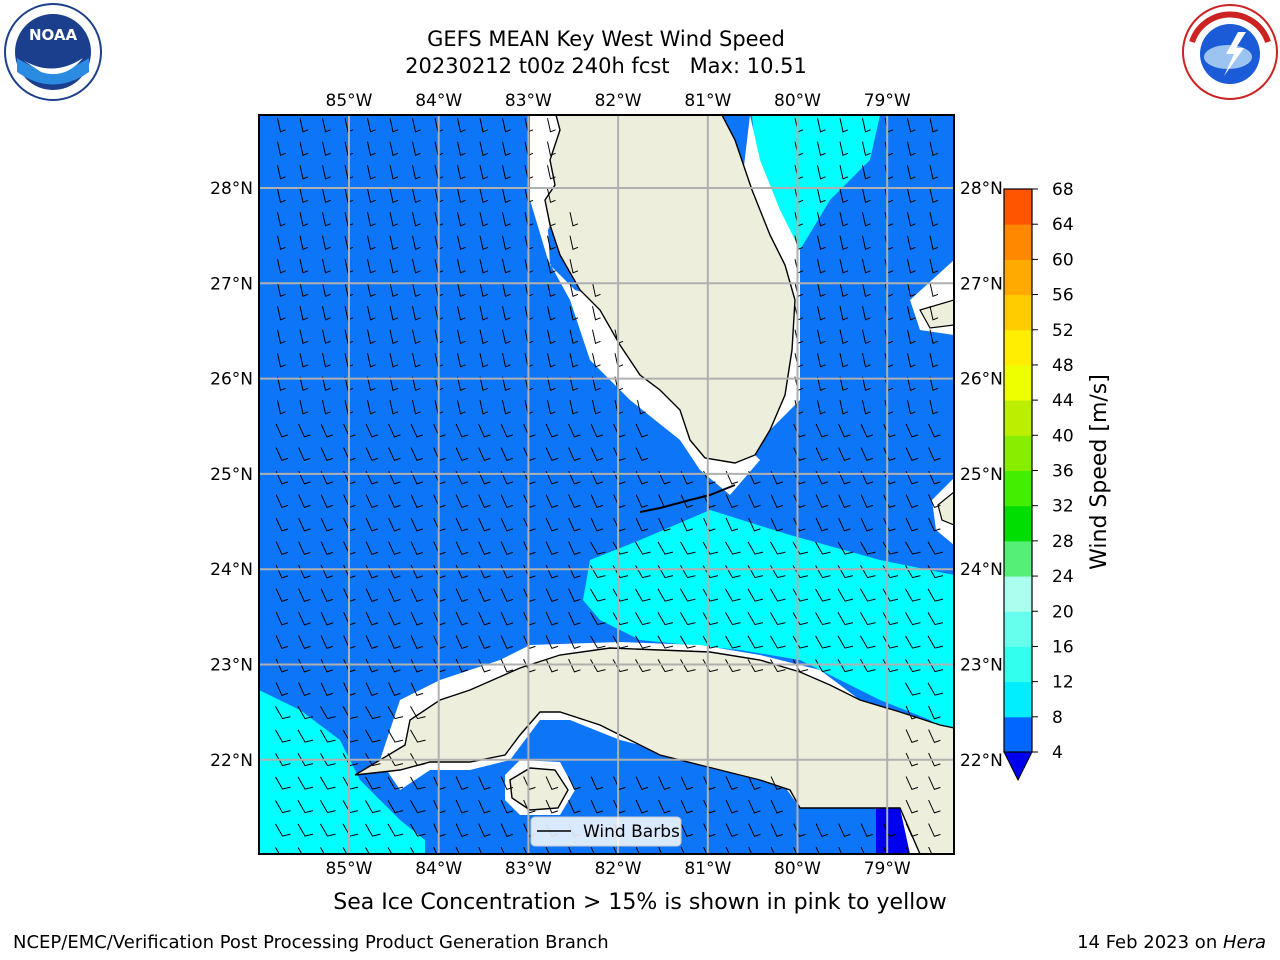 Image resolution: width=1280 pixels, height=960 pixels. What do you see at coordinates (231, 475) in the screenshot?
I see `latitude-labels-left: 28°N 27°N 26°N 25°N 24°N 23°N 22°N` at bounding box center [231, 475].